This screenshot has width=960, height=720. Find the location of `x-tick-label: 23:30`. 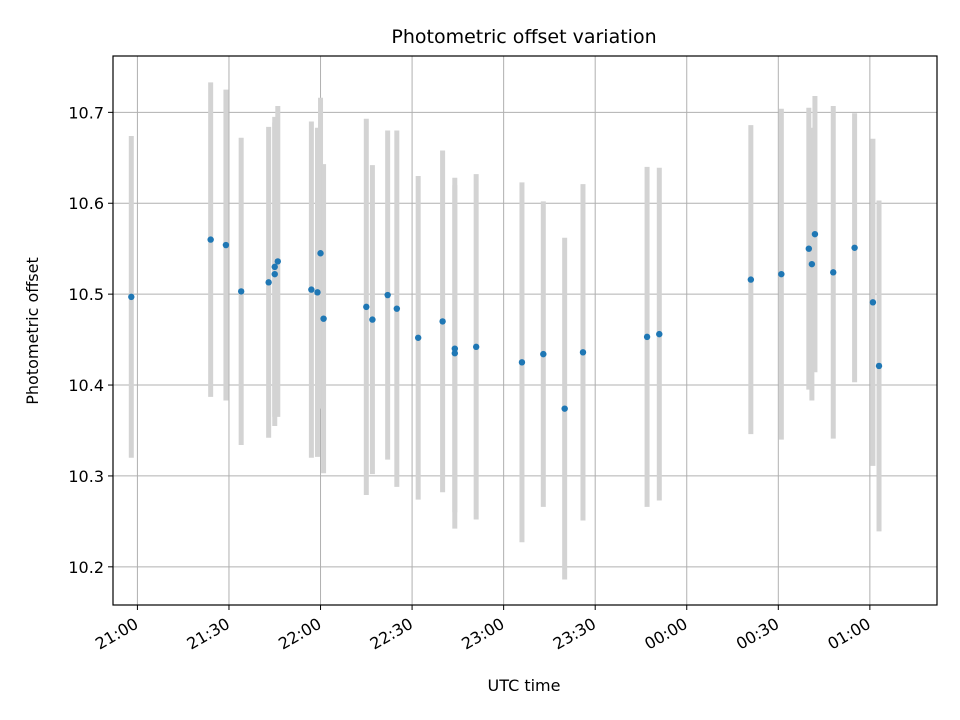

x-tick-label: 23:30 is located at coordinates (574, 634).